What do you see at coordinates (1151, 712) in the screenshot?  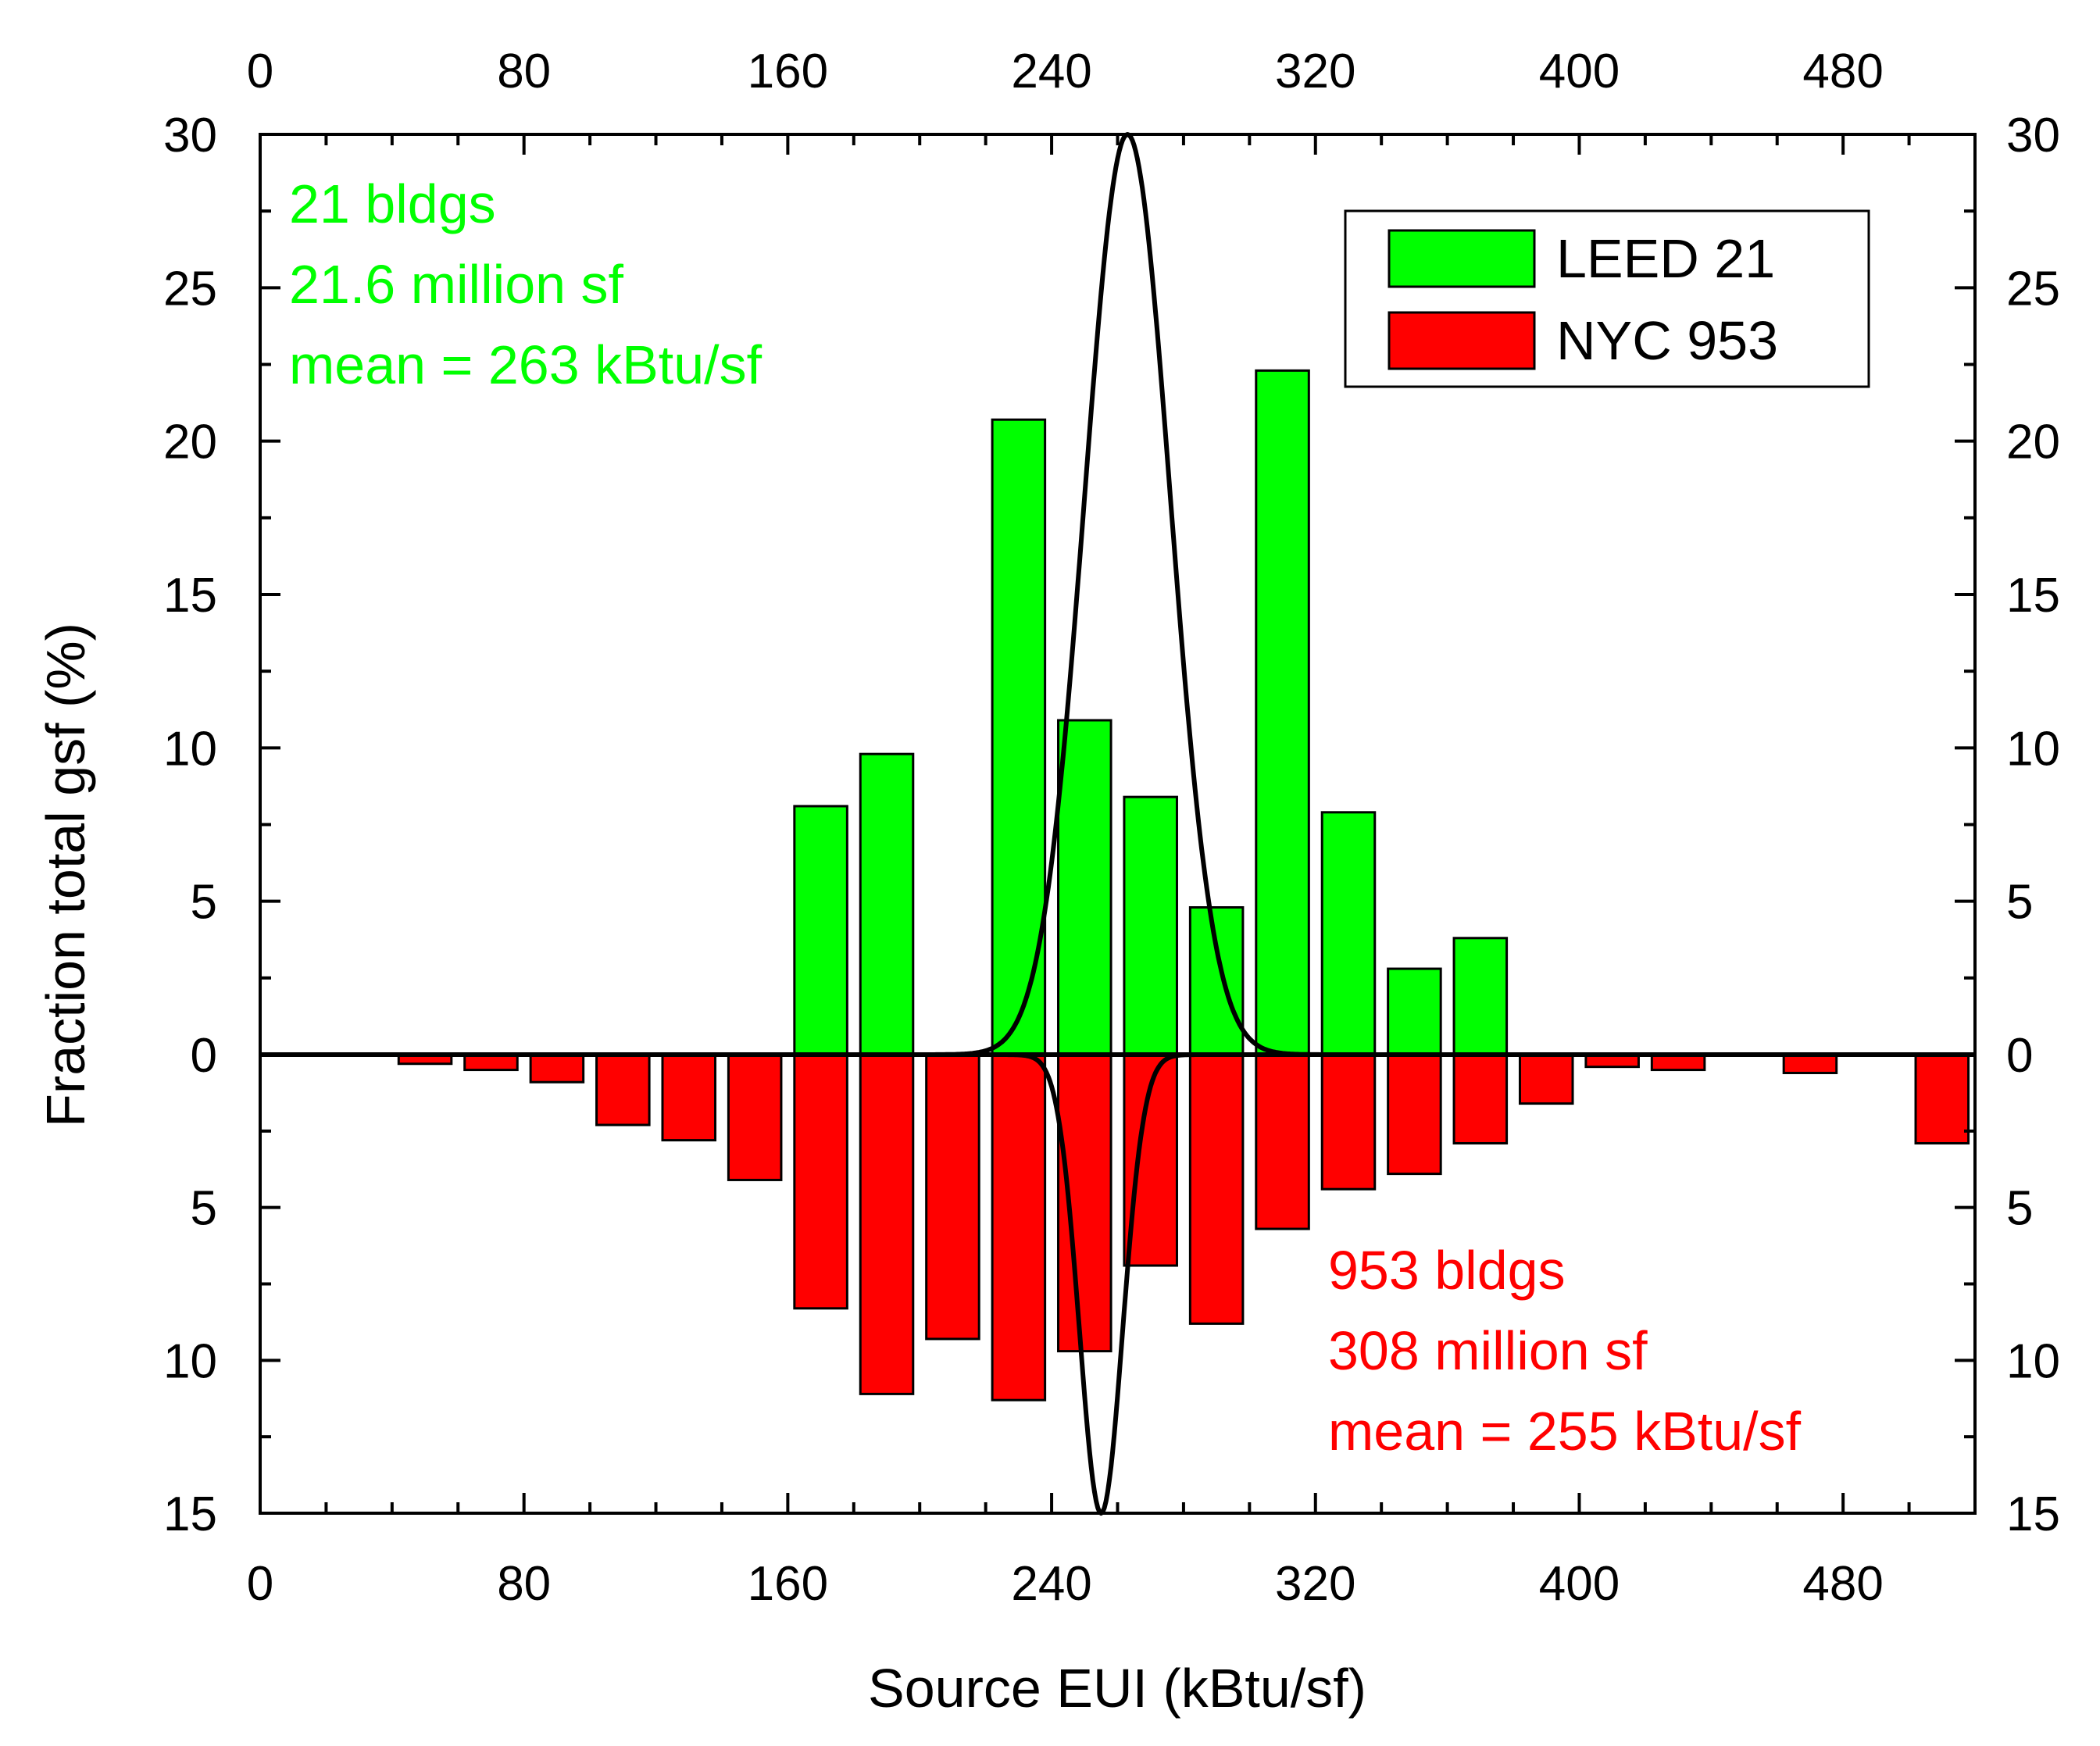 I see `leed-bars` at bounding box center [1151, 712].